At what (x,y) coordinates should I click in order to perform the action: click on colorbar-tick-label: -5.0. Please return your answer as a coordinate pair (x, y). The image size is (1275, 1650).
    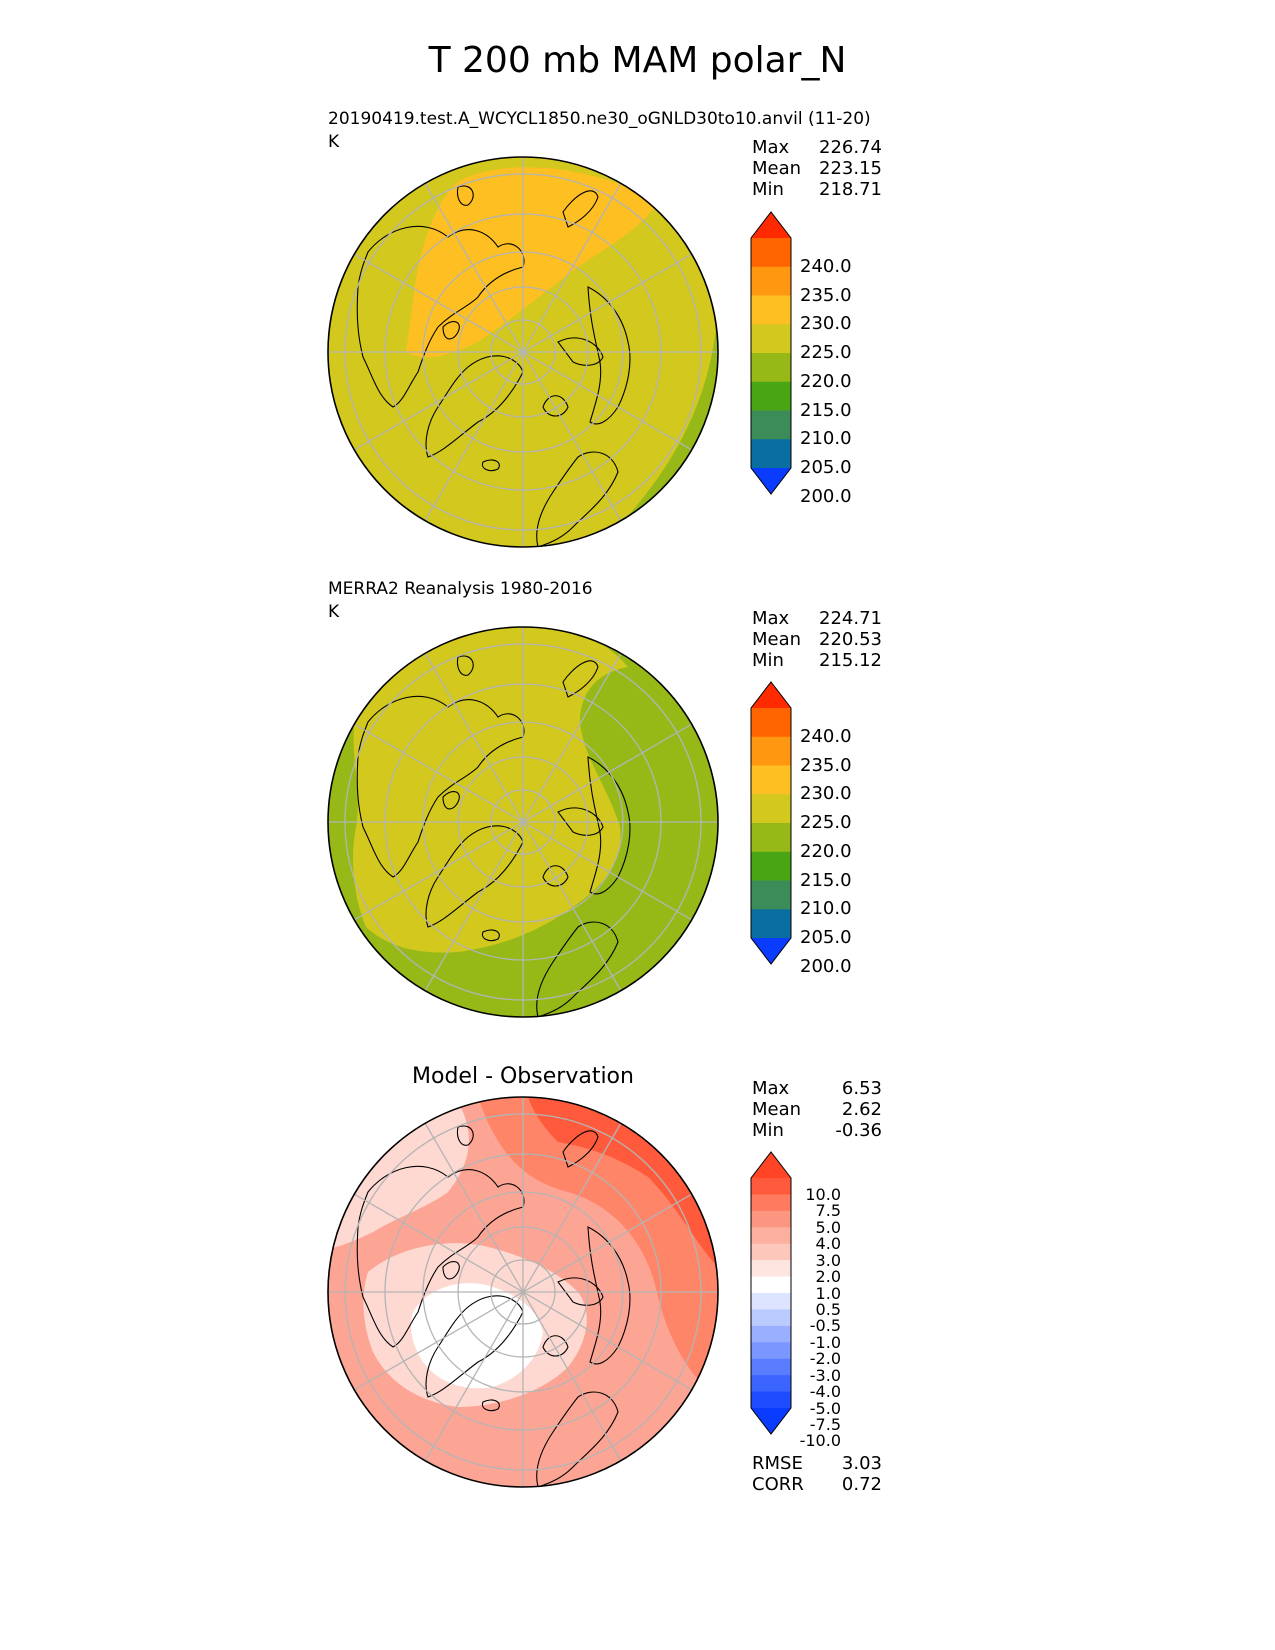
    Looking at the image, I should click on (825, 1408).